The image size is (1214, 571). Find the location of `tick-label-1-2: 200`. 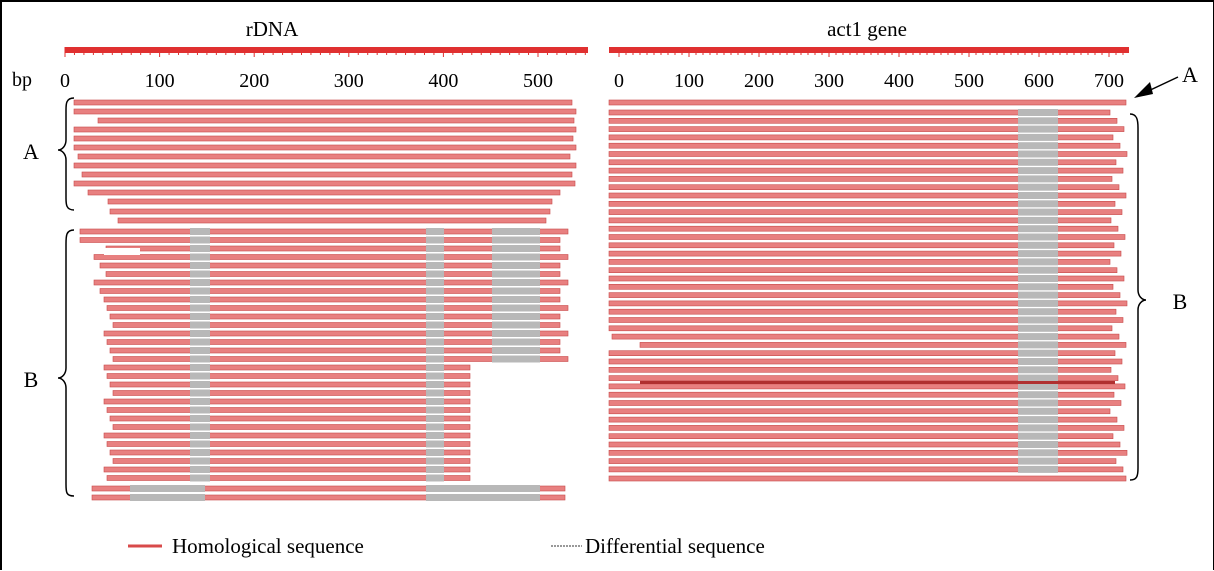

tick-label-1-2: 200 is located at coordinates (759, 81).